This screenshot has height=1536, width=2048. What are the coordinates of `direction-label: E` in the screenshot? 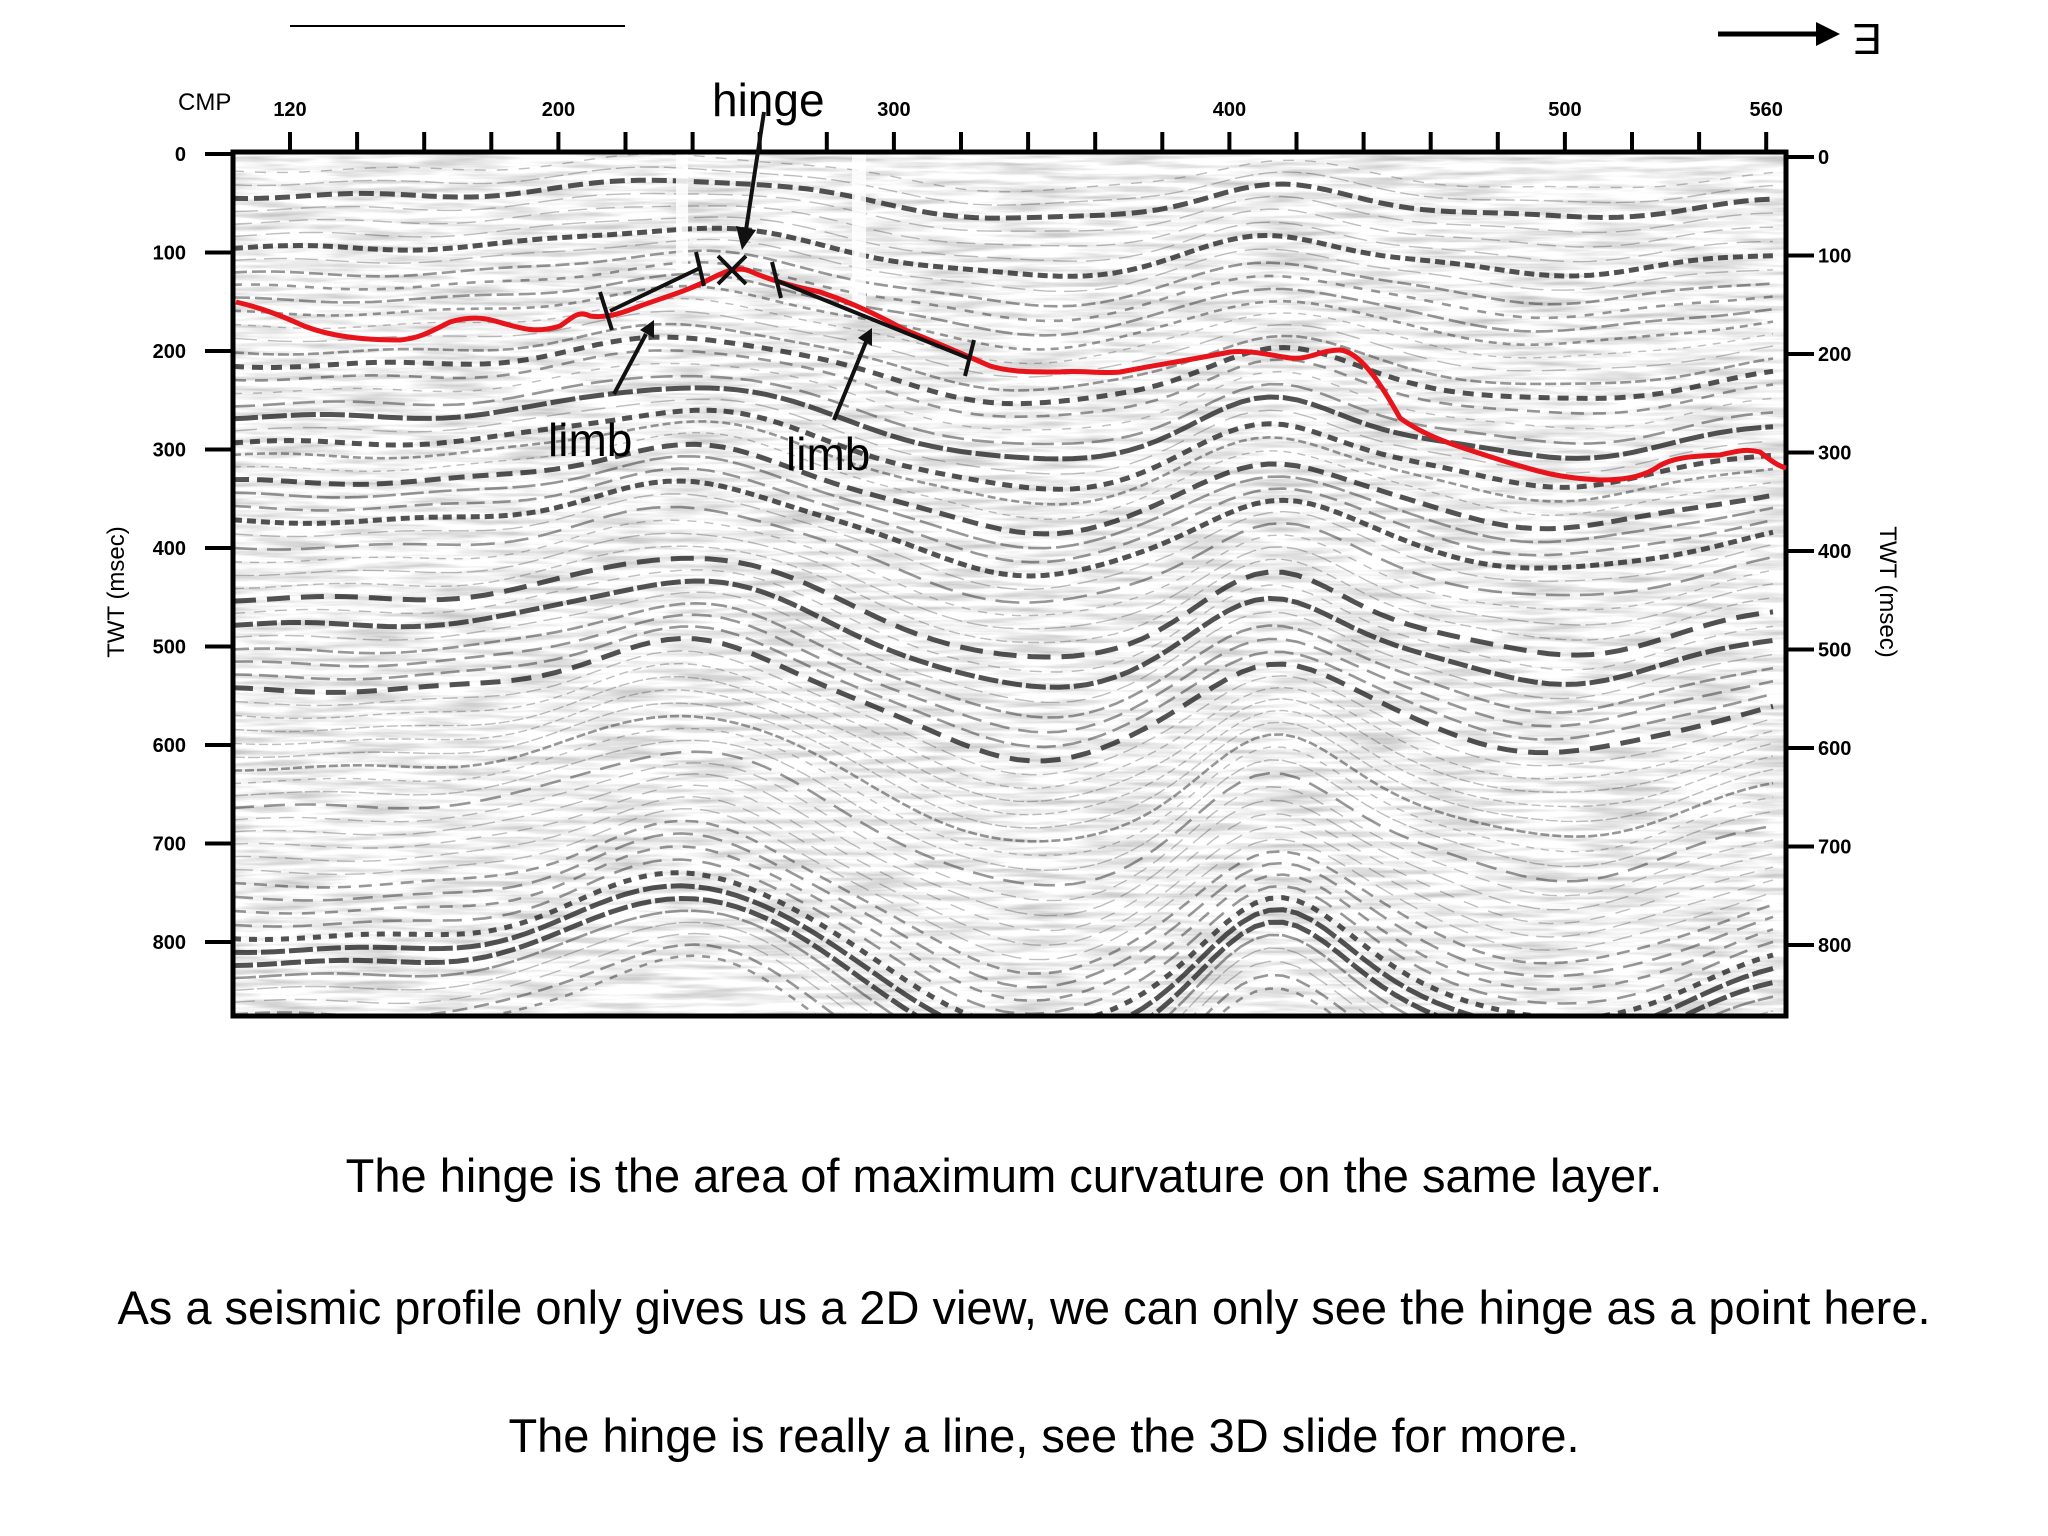 It's located at (1867, 38).